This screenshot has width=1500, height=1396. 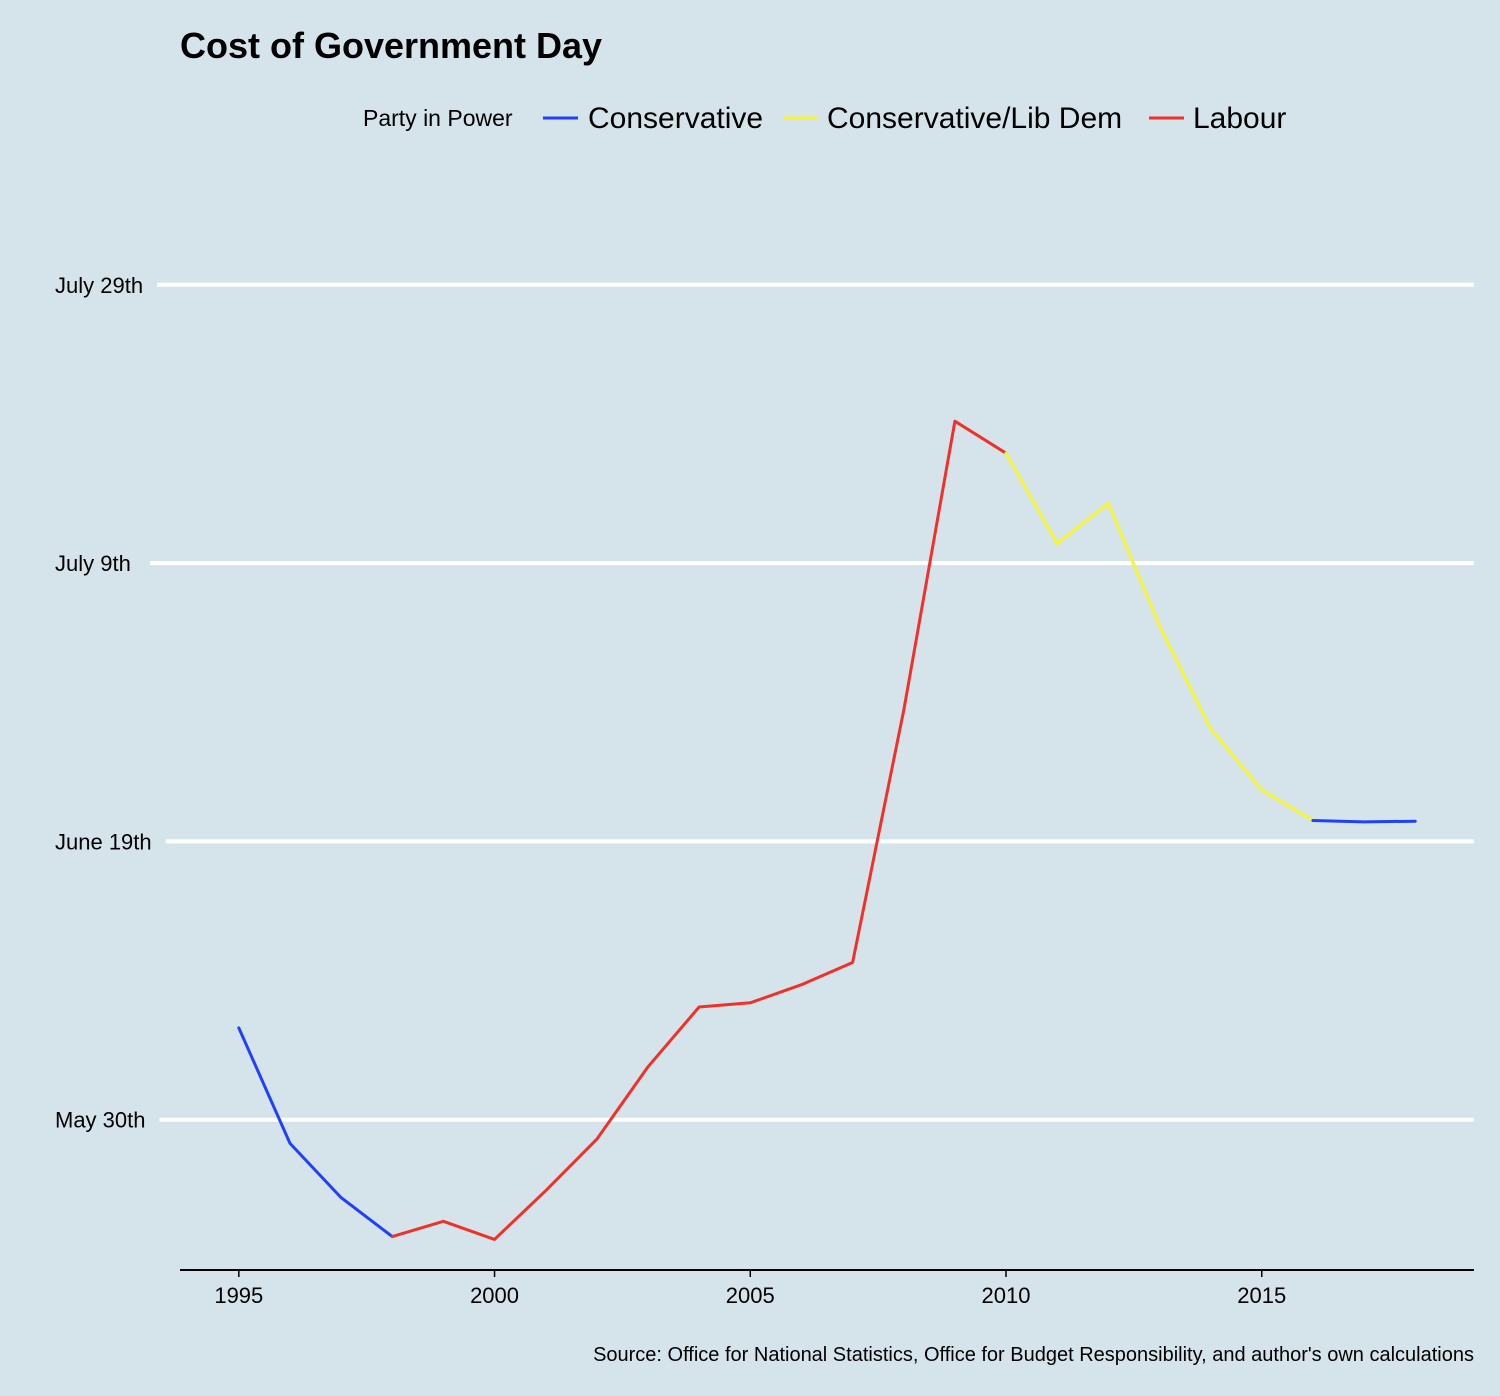 What do you see at coordinates (1006, 1295) in the screenshot?
I see `x-tick-label-2010: 2010` at bounding box center [1006, 1295].